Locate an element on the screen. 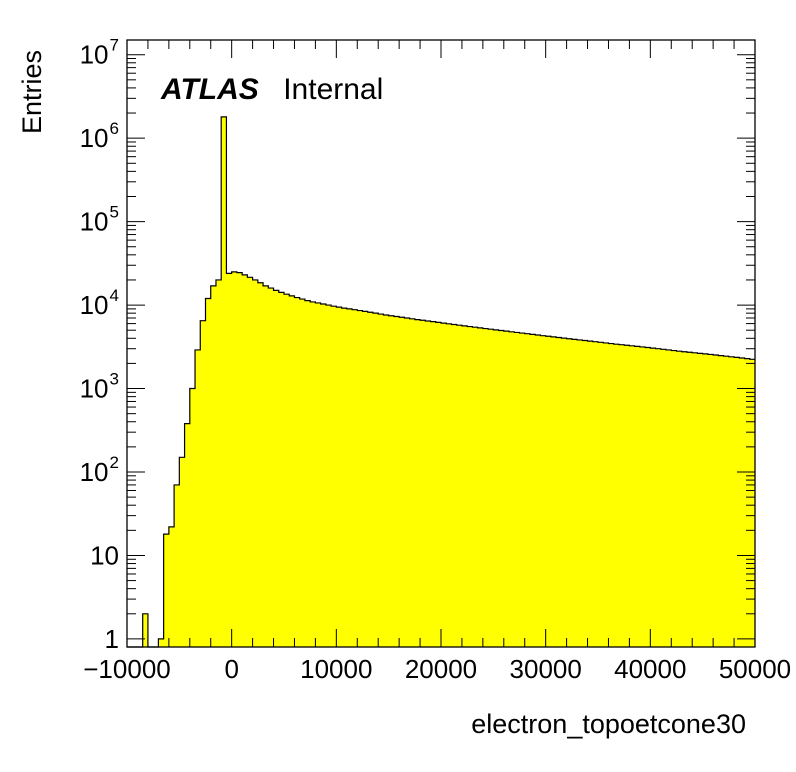 The height and width of the screenshot is (772, 796). y-tick-exponent: 3 is located at coordinates (114, 379).